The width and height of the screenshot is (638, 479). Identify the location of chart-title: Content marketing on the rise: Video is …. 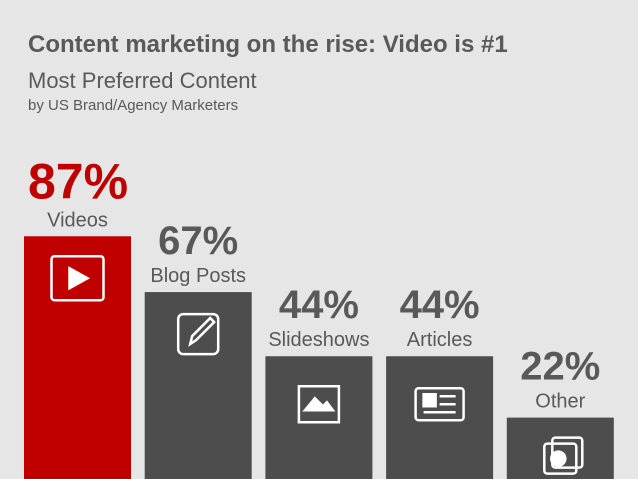
(268, 44).